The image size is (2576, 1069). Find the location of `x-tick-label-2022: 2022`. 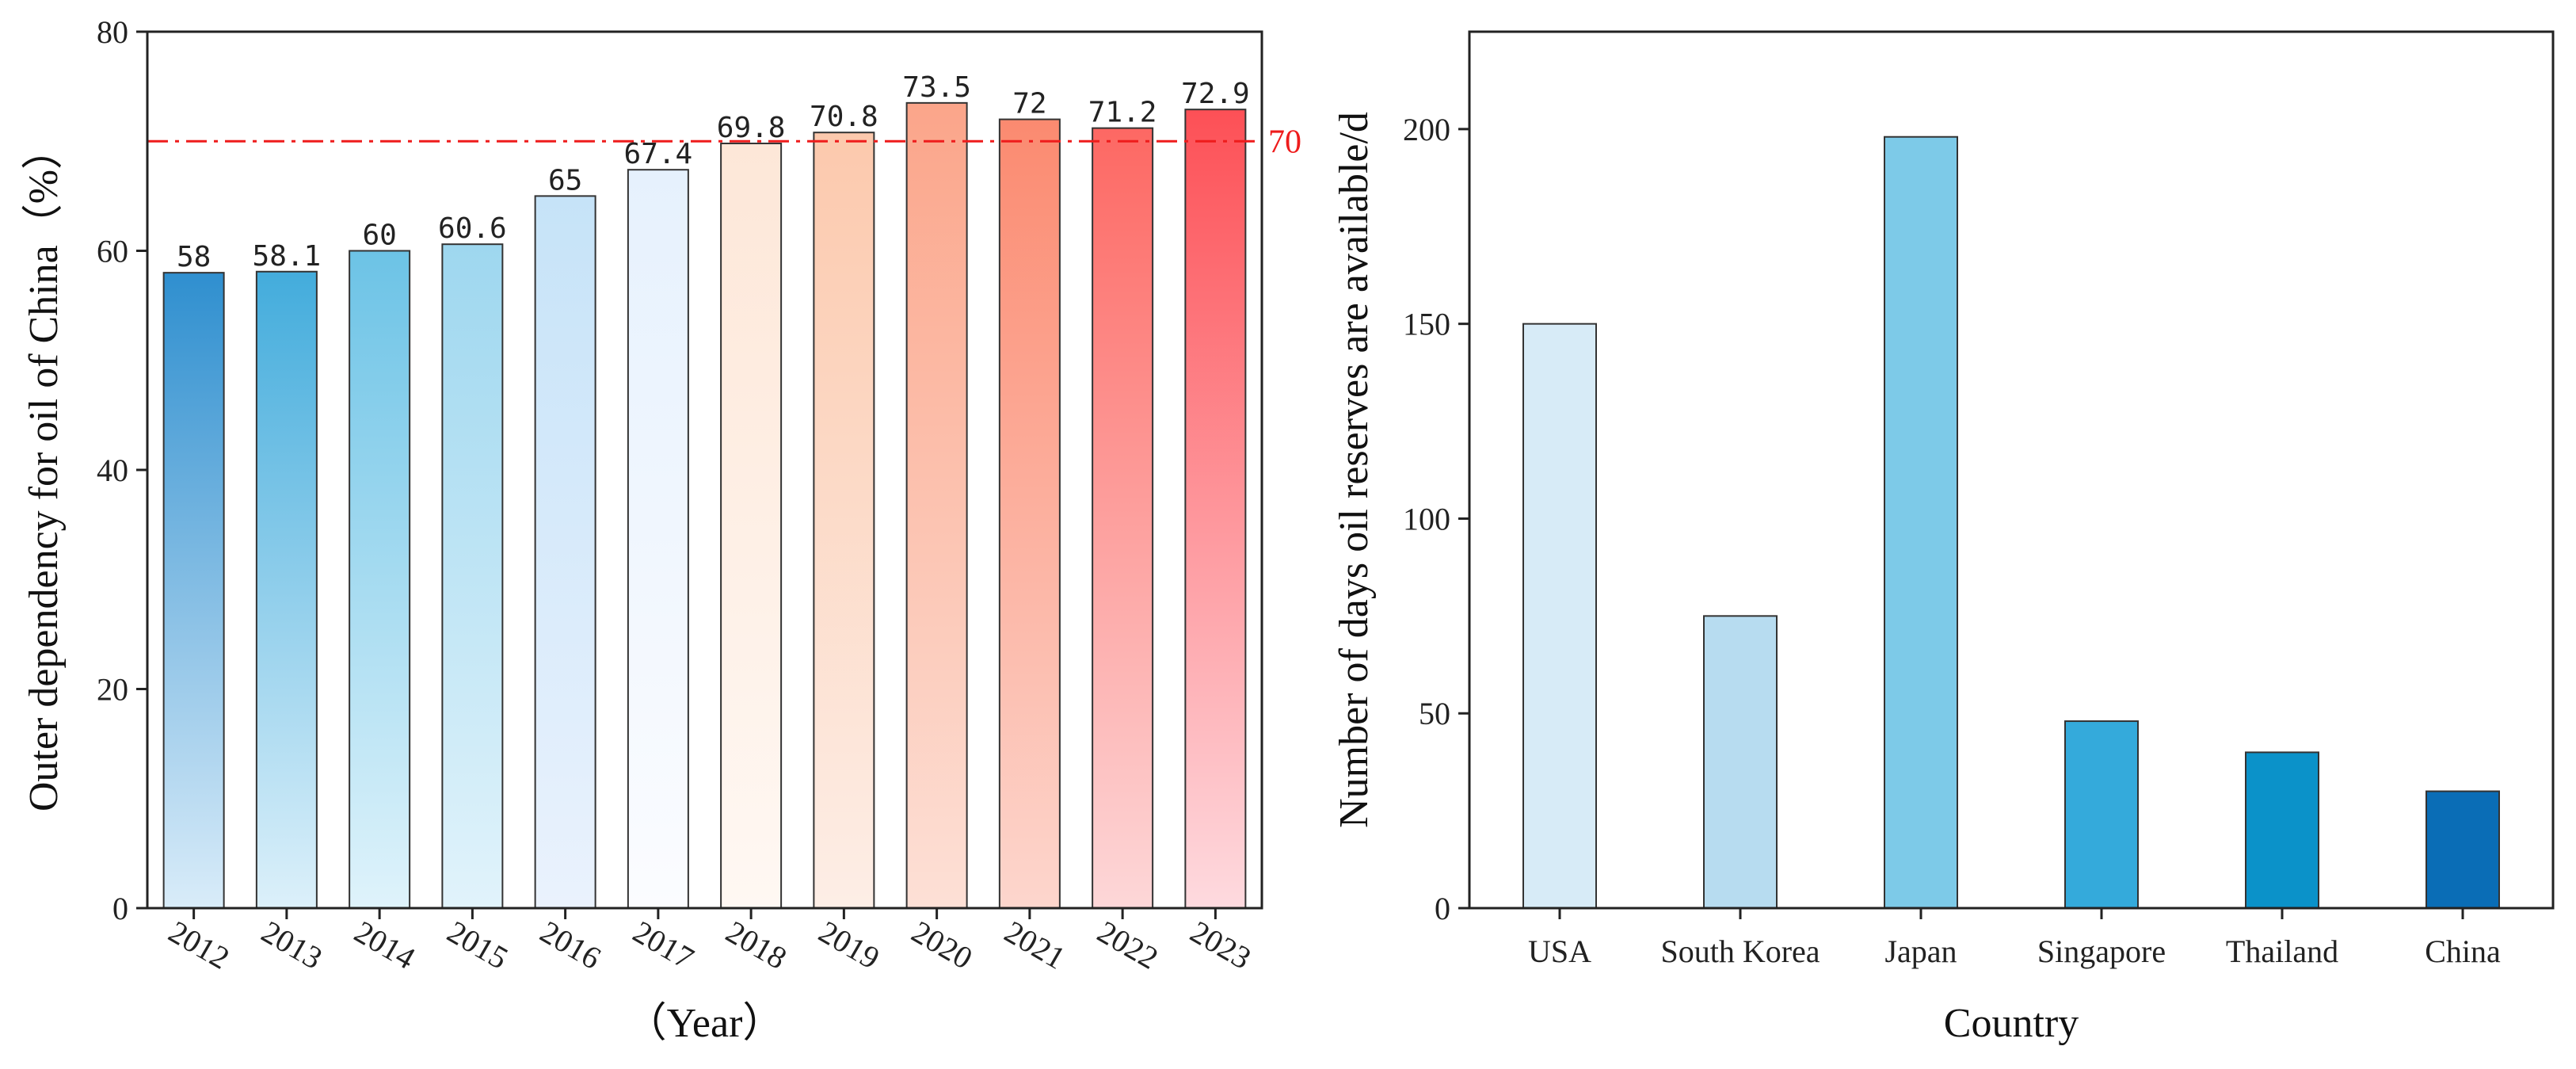

x-tick-label-2022: 2022 is located at coordinates (1128, 945).